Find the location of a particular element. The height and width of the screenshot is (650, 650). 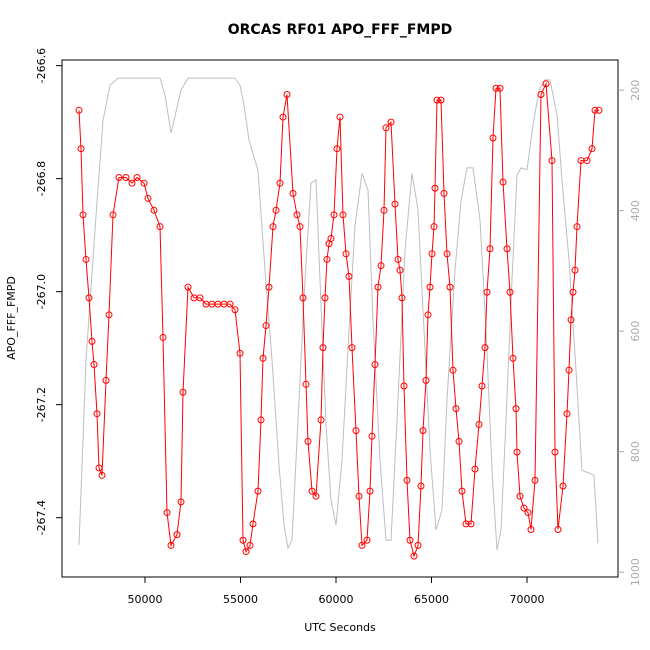

y2-tick-label: 600 is located at coordinates (635, 331).